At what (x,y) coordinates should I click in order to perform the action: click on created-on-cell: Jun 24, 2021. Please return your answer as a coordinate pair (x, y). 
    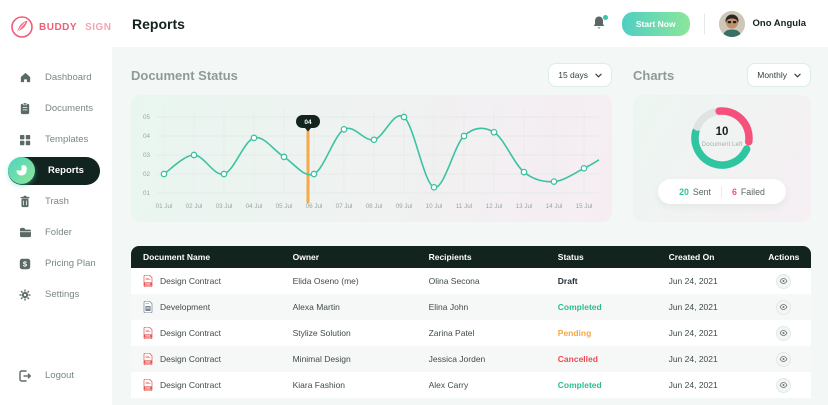
    Looking at the image, I should click on (693, 359).